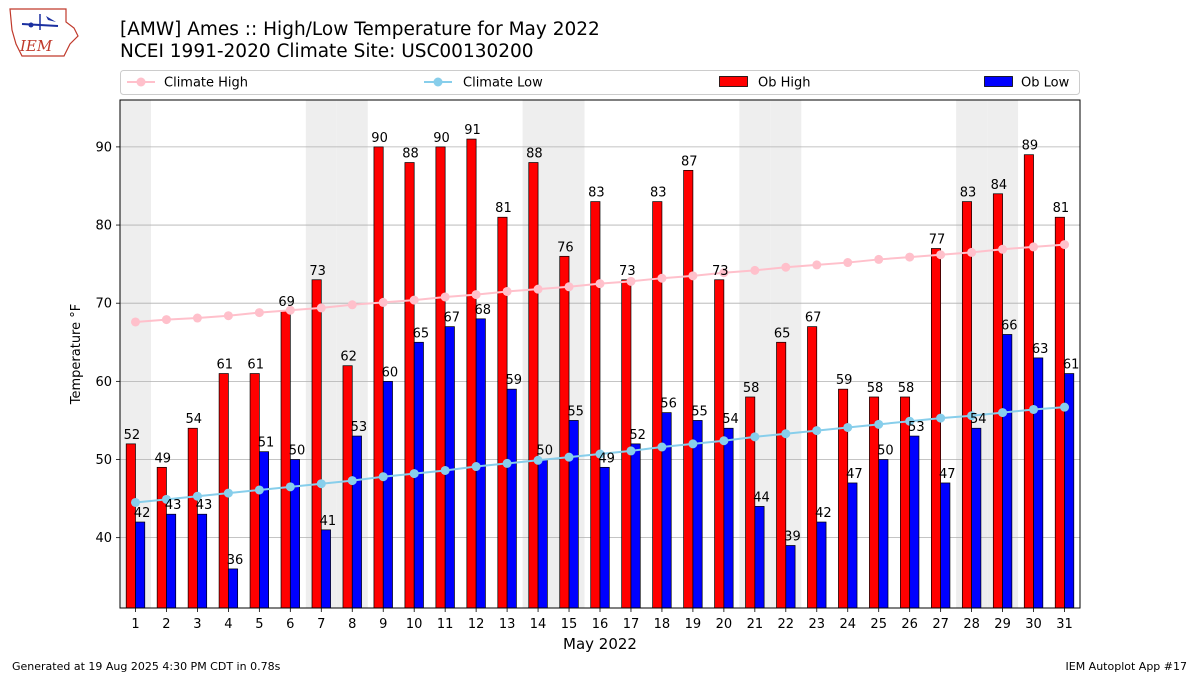  Describe the element at coordinates (228, 624) in the screenshot. I see `x-tick-label: 4` at that location.